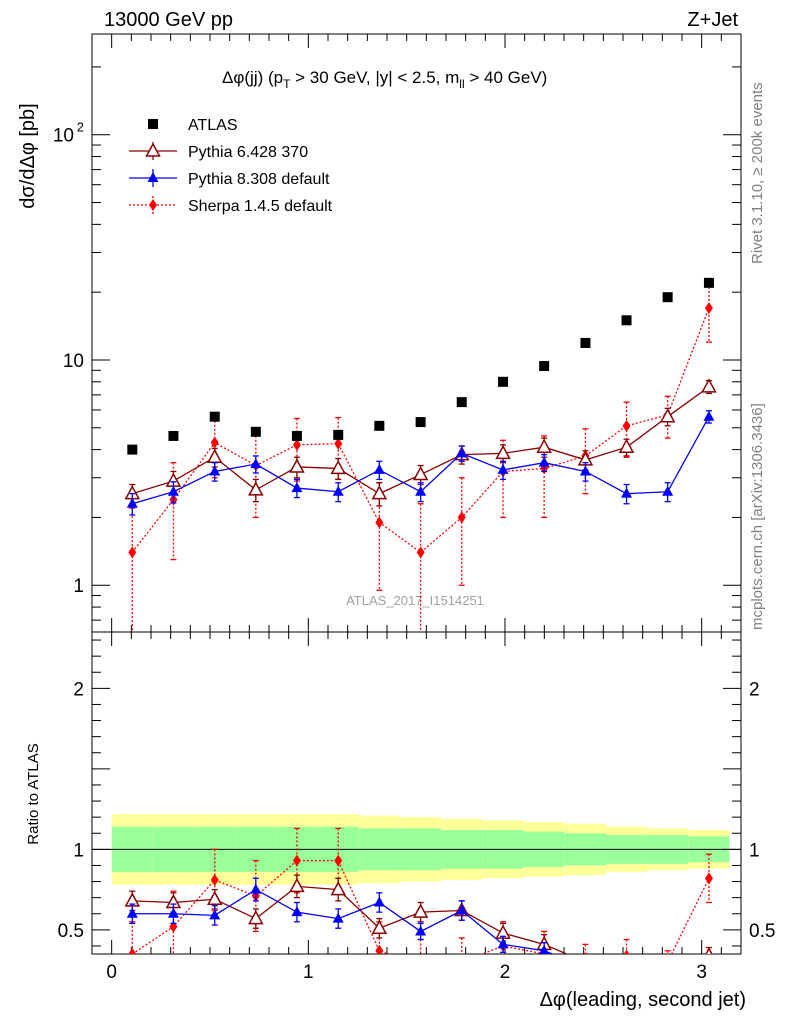 Image resolution: width=786 pixels, height=1024 pixels. What do you see at coordinates (259, 179) in the screenshot?
I see `legend-label-pythia8: Pythia 8.308 default` at bounding box center [259, 179].